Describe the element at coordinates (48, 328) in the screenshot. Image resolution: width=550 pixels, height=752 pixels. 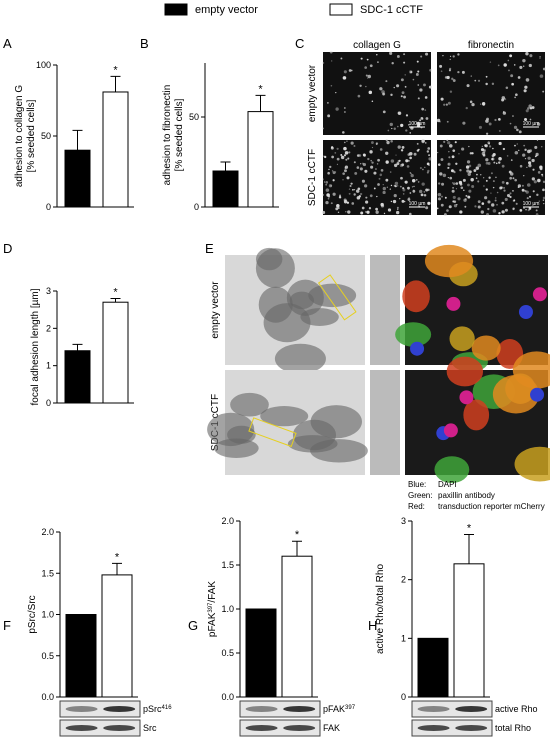
I see `y-tick-label: 2` at that location.